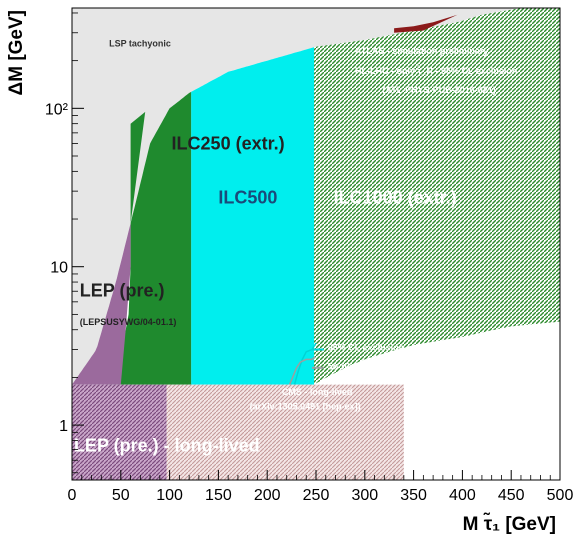  Describe the element at coordinates (119, 432) in the screenshot. I see `region-lep-long-lived` at that location.